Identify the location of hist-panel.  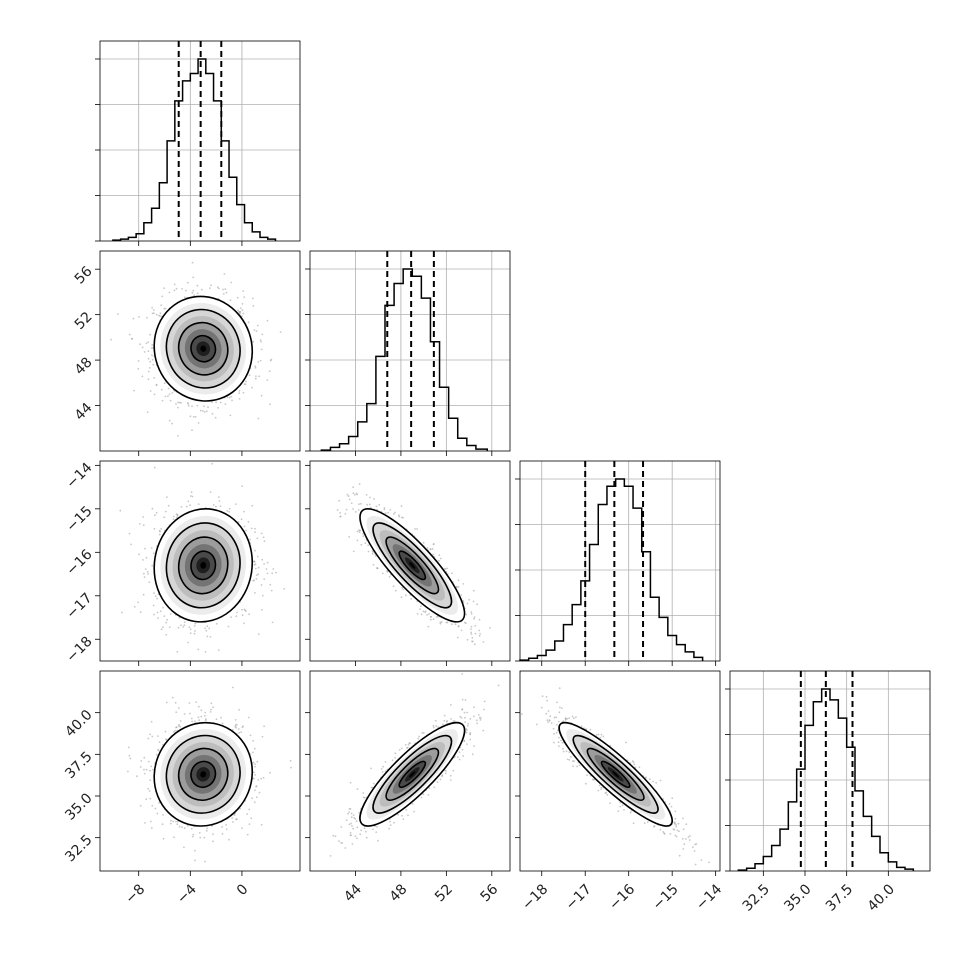
(198, 143).